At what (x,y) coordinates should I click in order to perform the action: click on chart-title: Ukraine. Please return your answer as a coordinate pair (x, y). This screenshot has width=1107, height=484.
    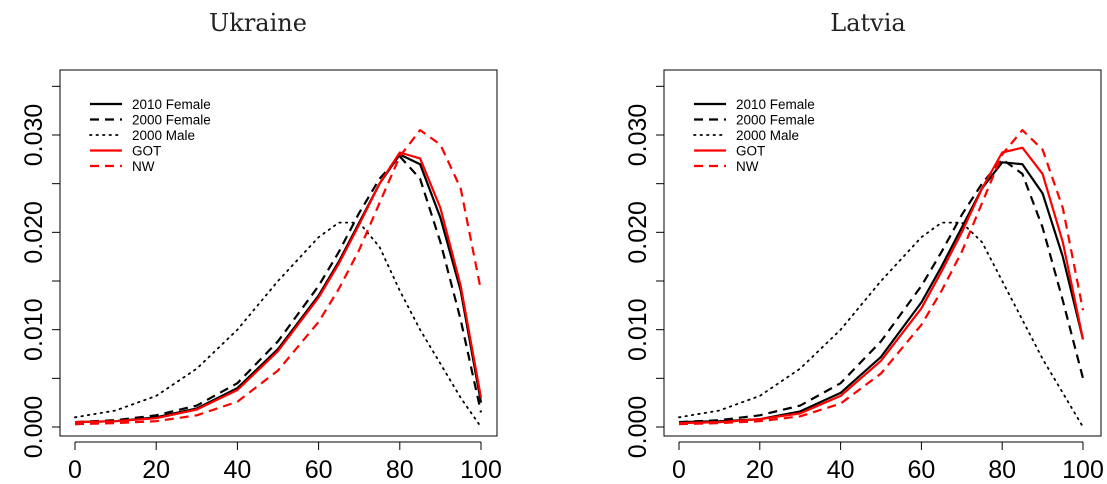
    Looking at the image, I should click on (258, 23).